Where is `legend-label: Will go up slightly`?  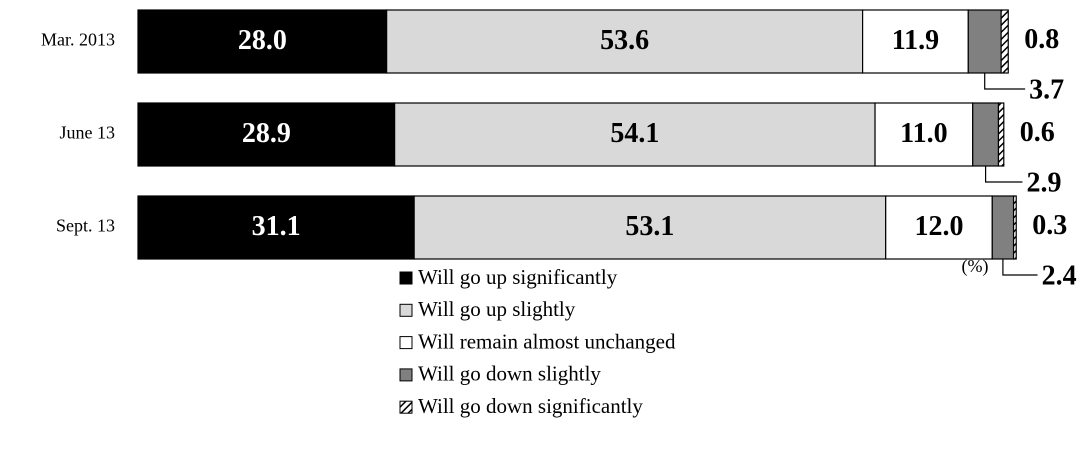 legend-label: Will go up slightly is located at coordinates (497, 309).